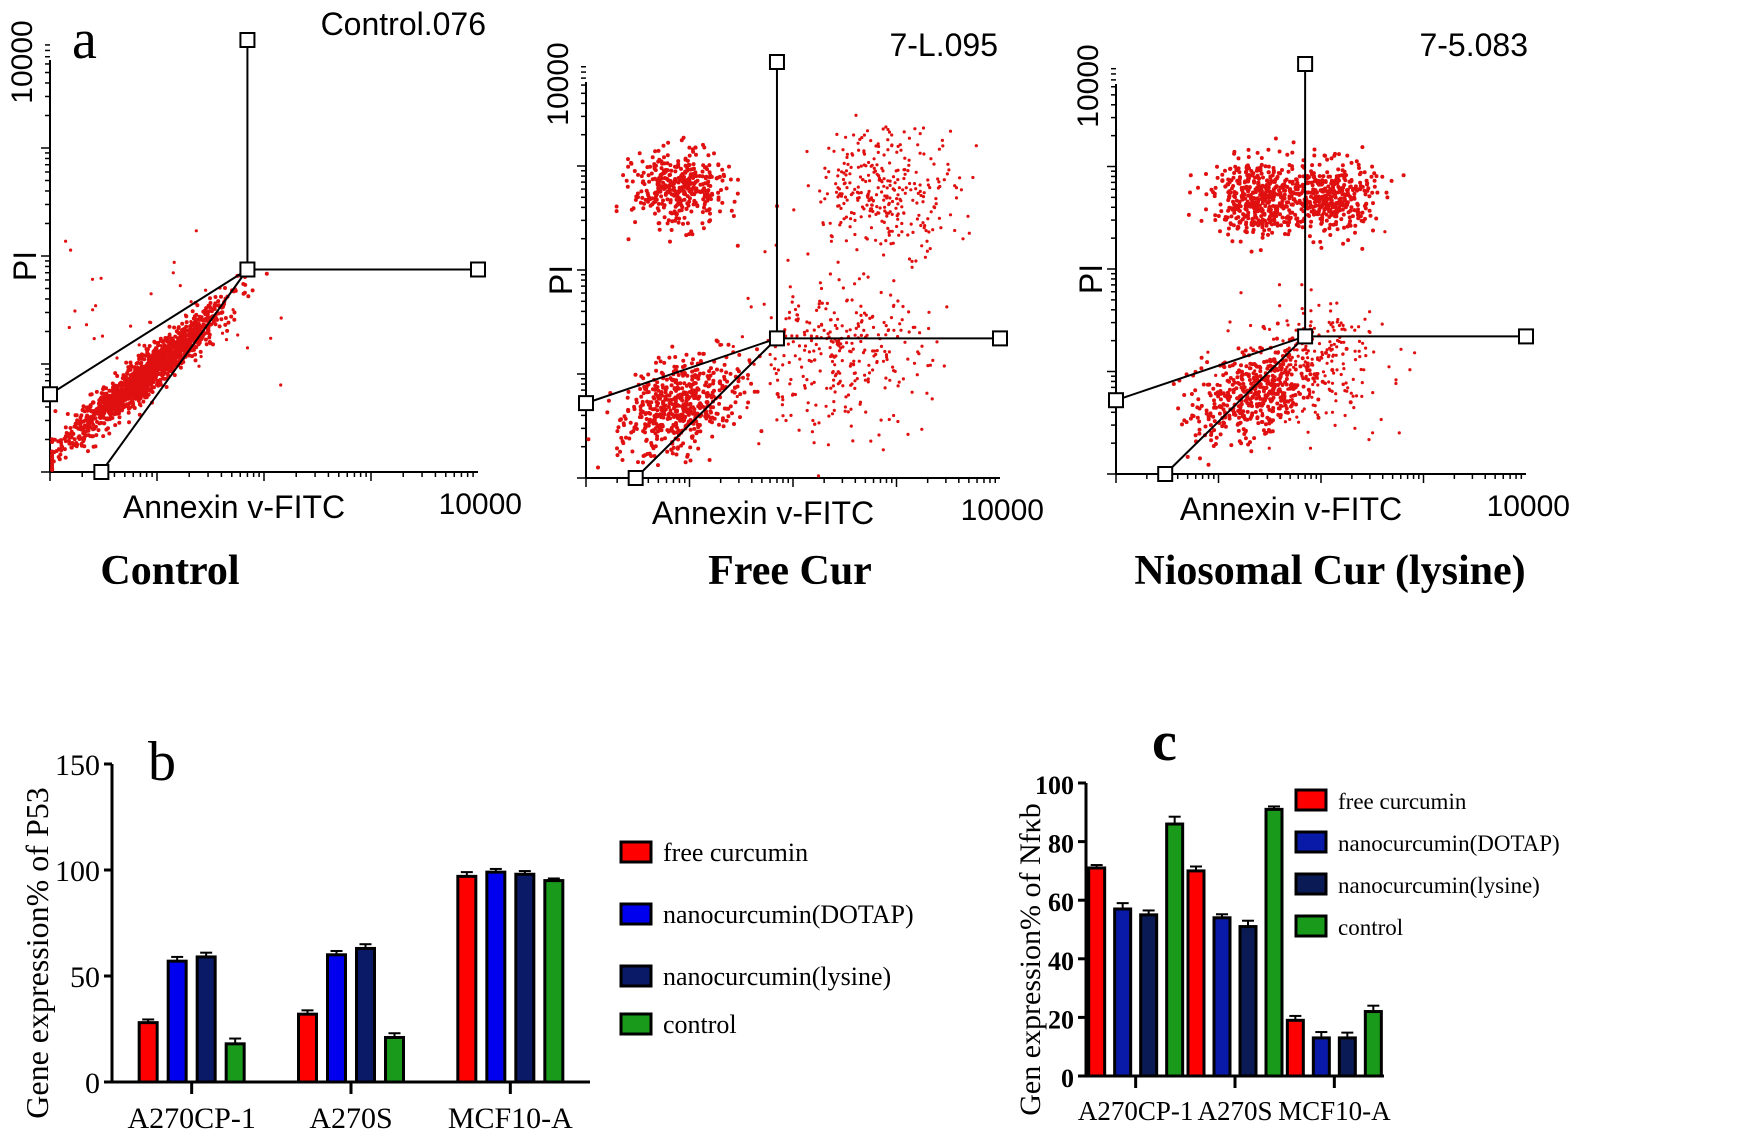 This screenshot has width=1762, height=1136. I want to click on gate-handle, so click(247, 40).